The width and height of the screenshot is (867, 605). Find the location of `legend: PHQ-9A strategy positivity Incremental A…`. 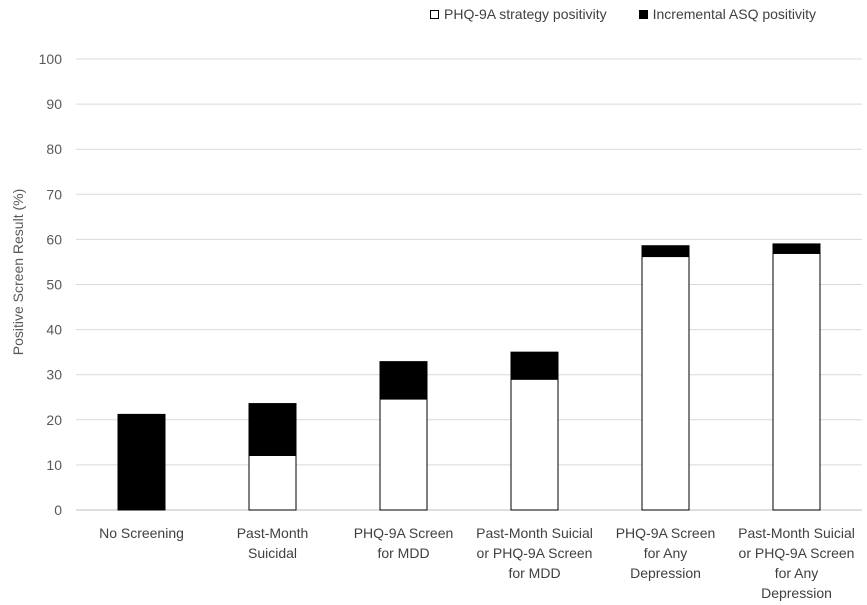

legend: PHQ-9A strategy positivity Incremental A… is located at coordinates (623, 14).